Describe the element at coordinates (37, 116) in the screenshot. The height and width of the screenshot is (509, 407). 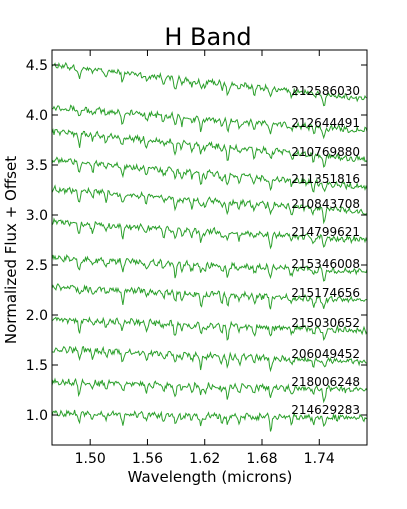
I see `y-tick-label: 4.0` at that location.